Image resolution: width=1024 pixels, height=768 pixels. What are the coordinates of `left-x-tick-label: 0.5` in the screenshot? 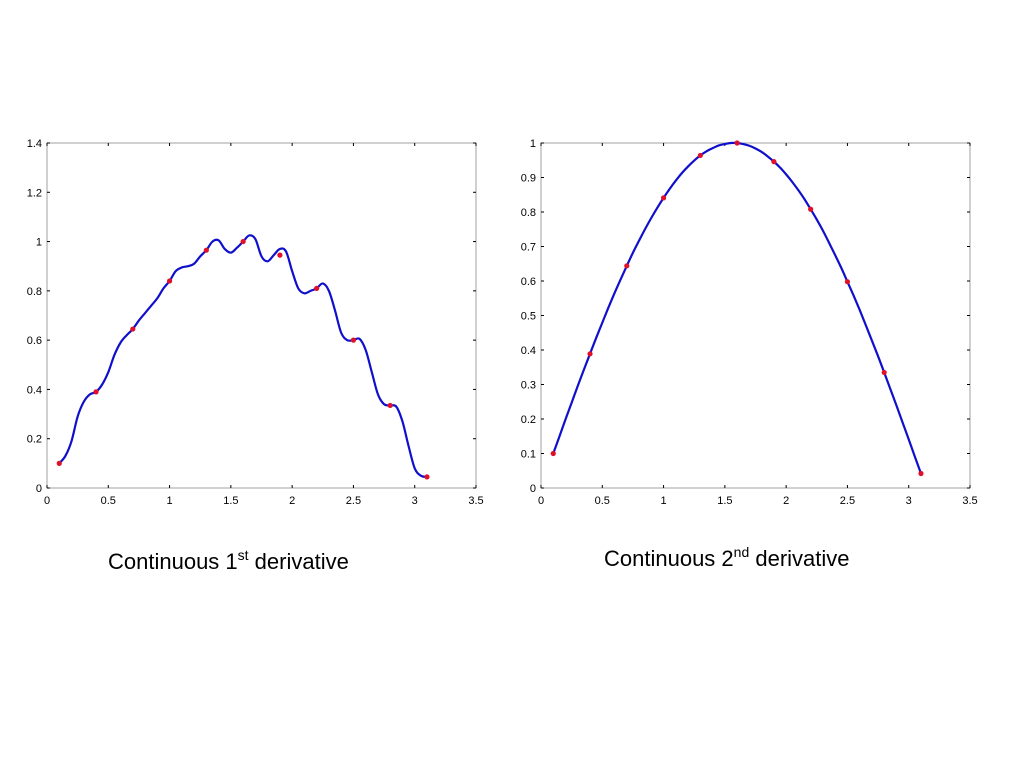 It's located at (108, 501).